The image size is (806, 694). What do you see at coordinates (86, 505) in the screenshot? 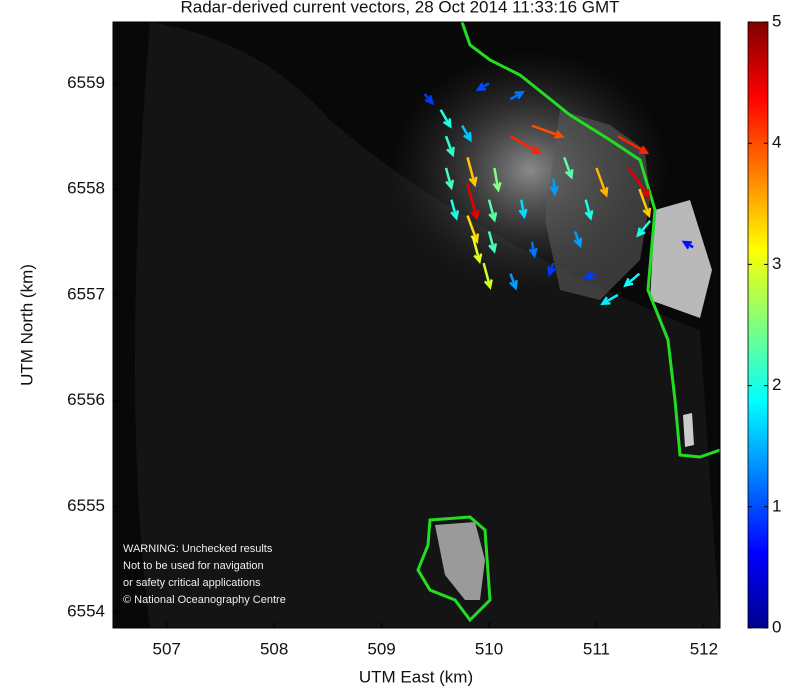
I see `y-tick-label: 6555` at bounding box center [86, 505].